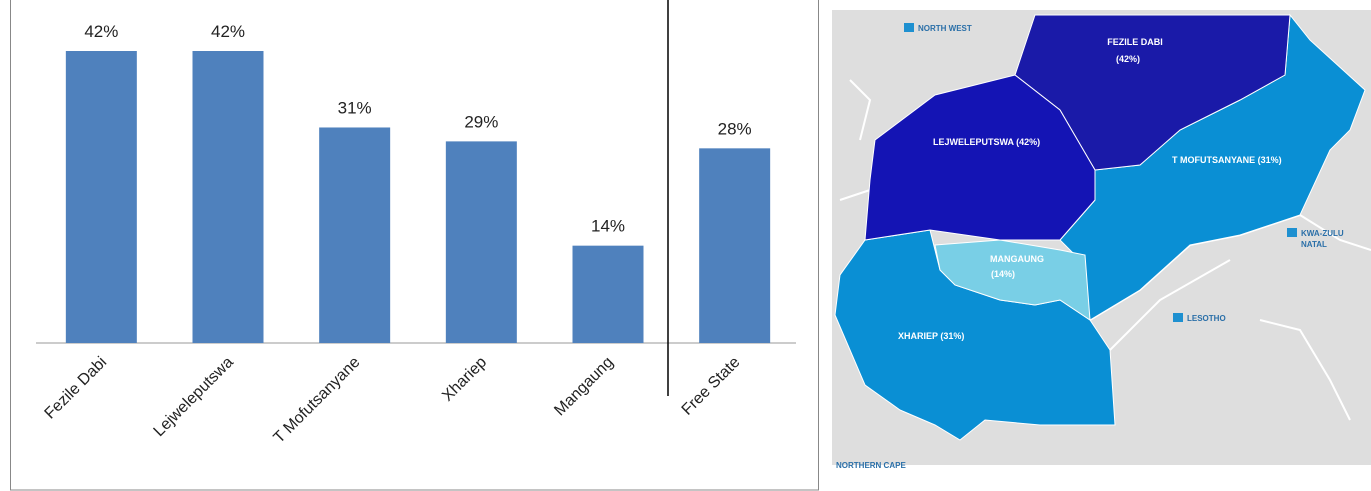  Describe the element at coordinates (980, 157) in the screenshot. I see `region-lejweleputswa` at that location.